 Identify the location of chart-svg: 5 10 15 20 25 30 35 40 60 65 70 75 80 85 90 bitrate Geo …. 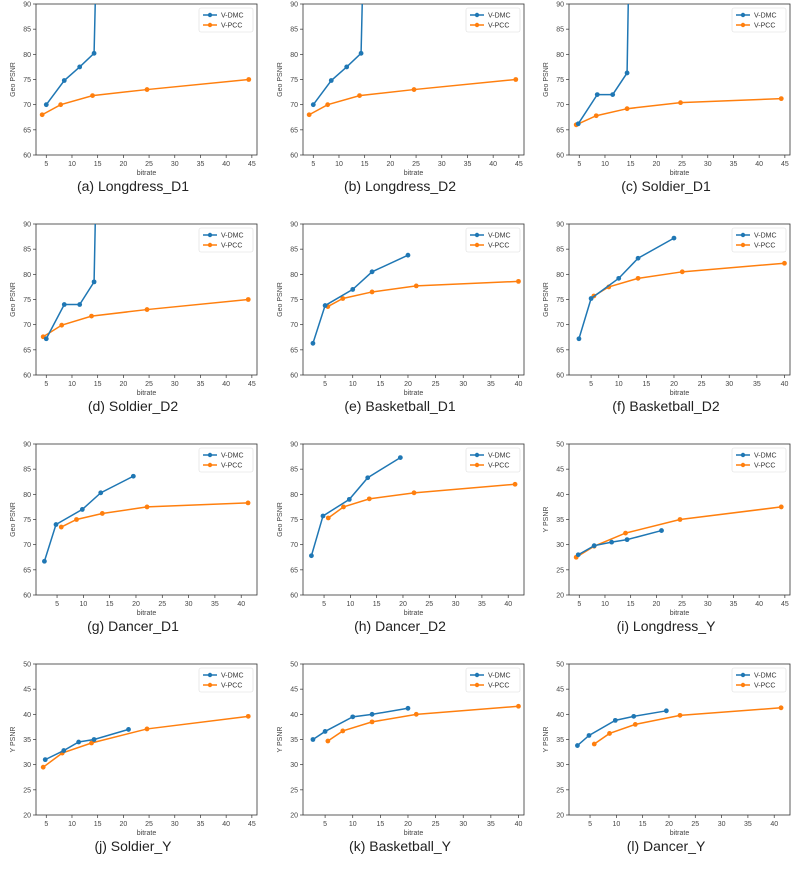
(667, 309).